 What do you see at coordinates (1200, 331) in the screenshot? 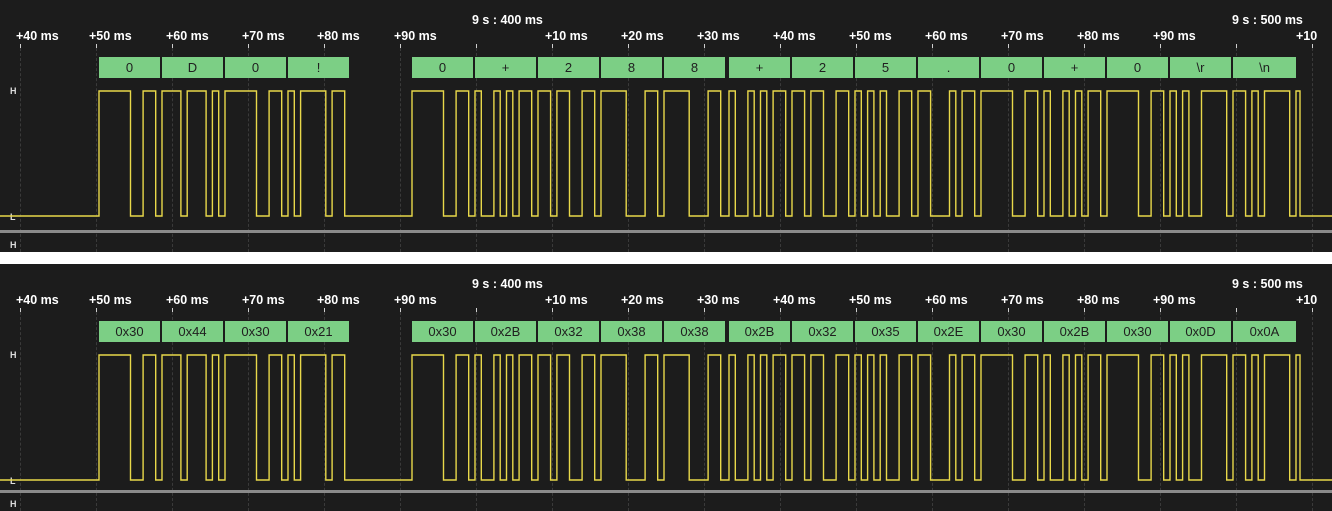
I see `decoded-byte-cell: 0x0D` at bounding box center [1200, 331].